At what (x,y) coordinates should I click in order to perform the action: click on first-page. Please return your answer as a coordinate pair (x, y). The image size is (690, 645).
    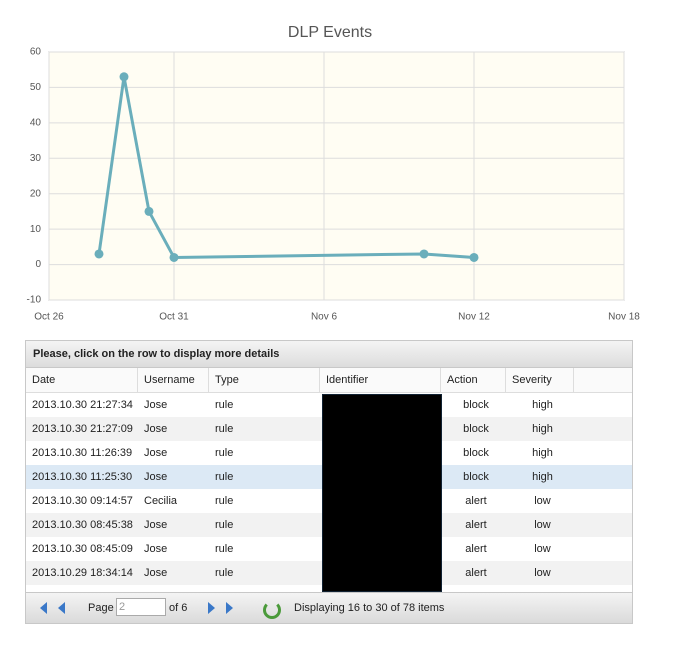
    Looking at the image, I should click on (43, 608).